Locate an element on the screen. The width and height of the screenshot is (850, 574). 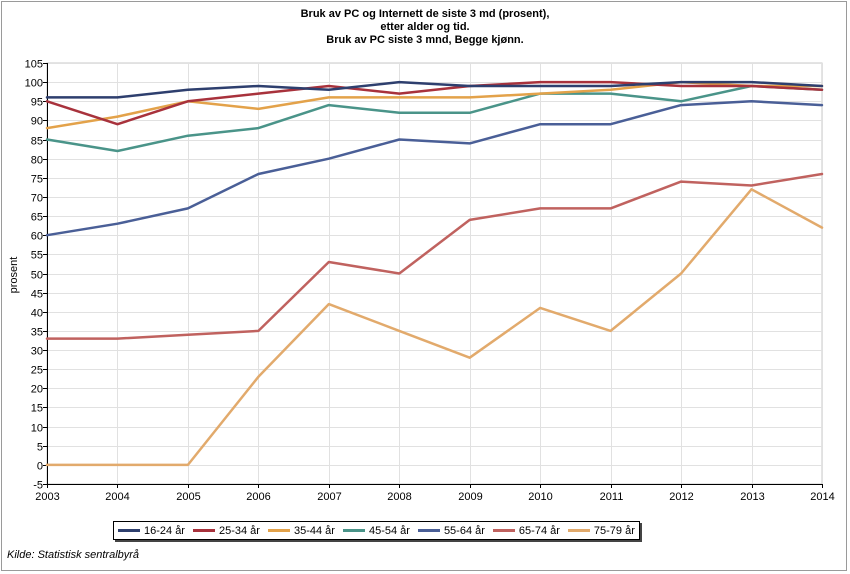
y-tick-label: 5 is located at coordinates (40, 448).